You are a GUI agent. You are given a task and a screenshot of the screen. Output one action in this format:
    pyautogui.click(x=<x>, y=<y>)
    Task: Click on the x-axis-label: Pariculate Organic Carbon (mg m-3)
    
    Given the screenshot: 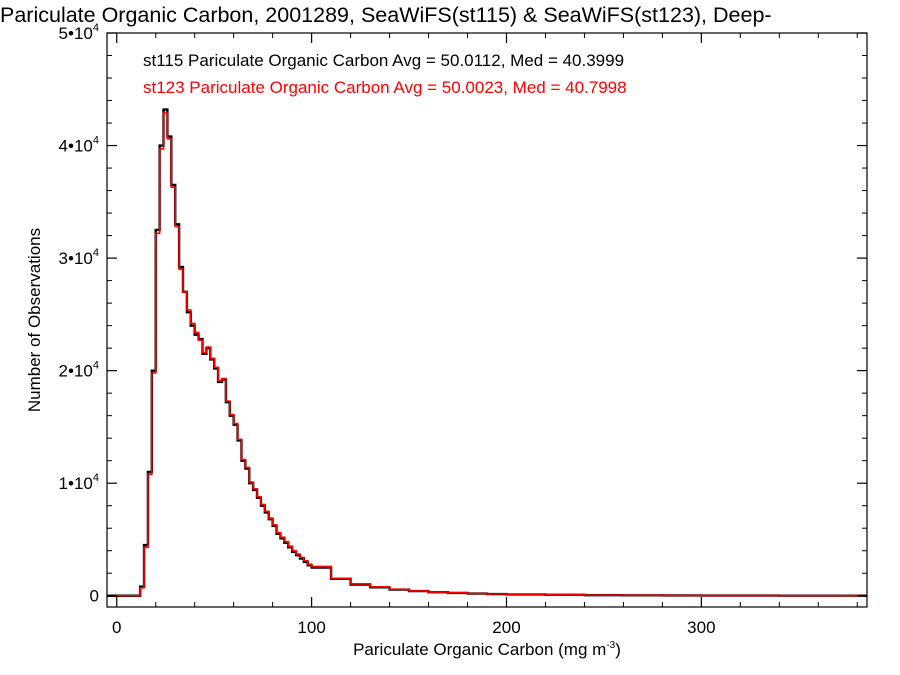 What is the action you would take?
    pyautogui.click(x=487, y=649)
    